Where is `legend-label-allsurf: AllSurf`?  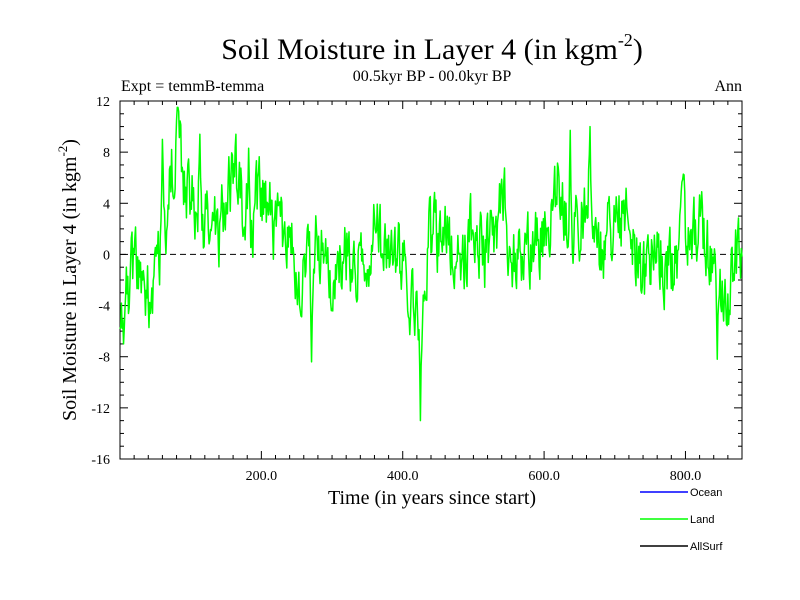
legend-label-allsurf: AllSurf is located at coordinates (706, 547).